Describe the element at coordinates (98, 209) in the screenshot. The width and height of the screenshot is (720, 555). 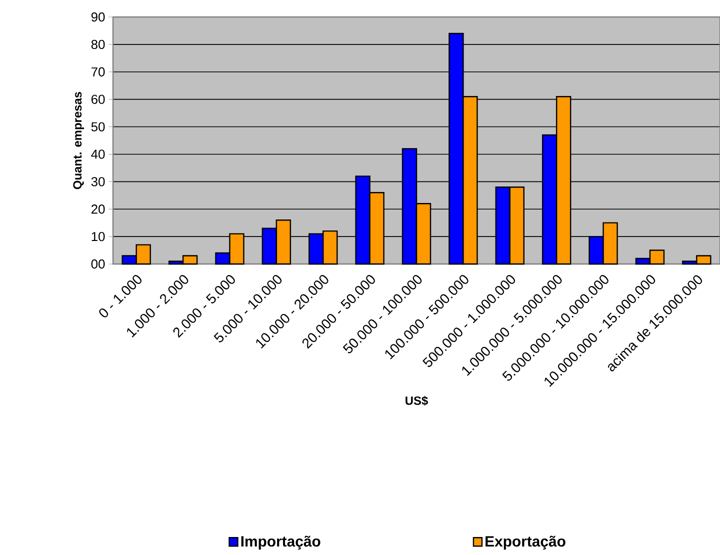
I see `y-tick-label: 20` at that location.